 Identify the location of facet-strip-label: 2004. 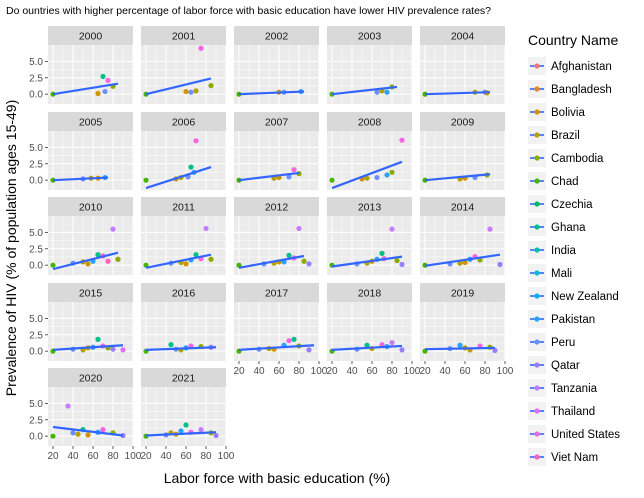
(463, 37).